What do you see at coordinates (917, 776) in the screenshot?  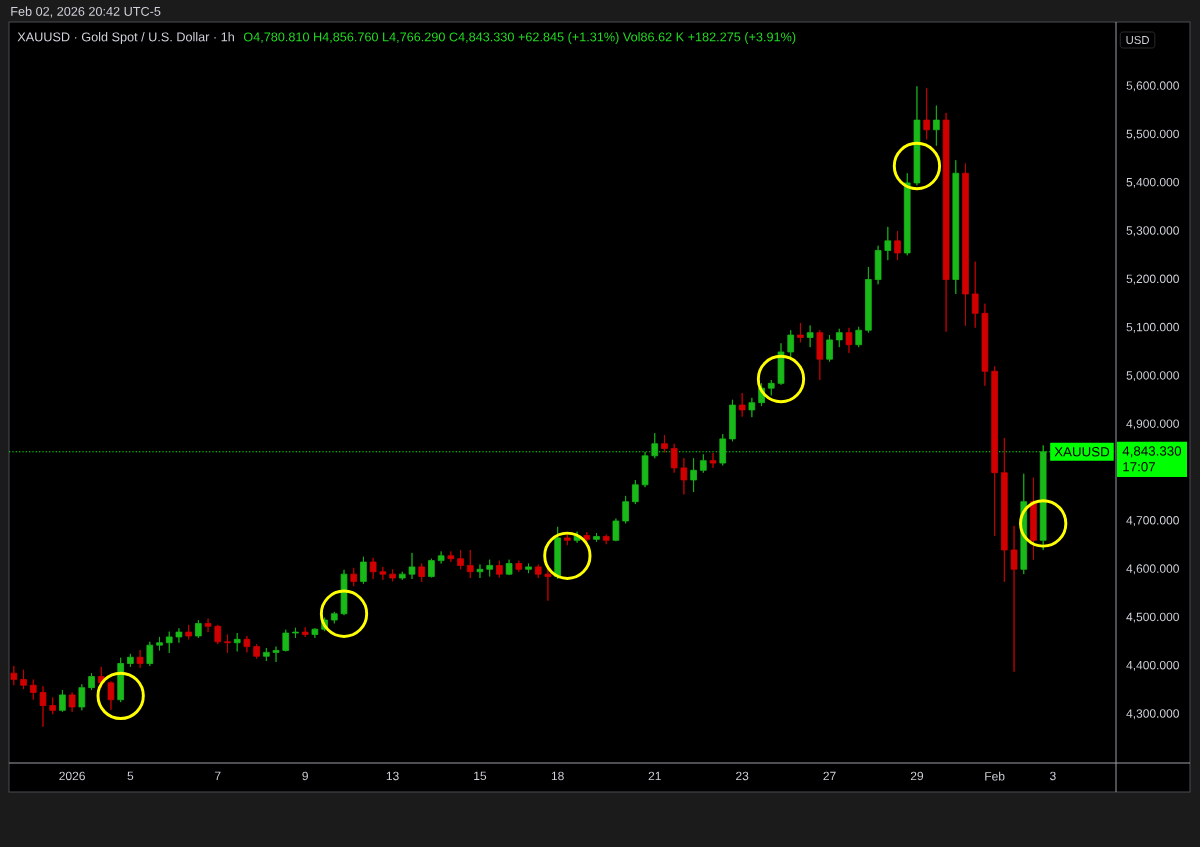 I see `x-tick-label: 29` at bounding box center [917, 776].